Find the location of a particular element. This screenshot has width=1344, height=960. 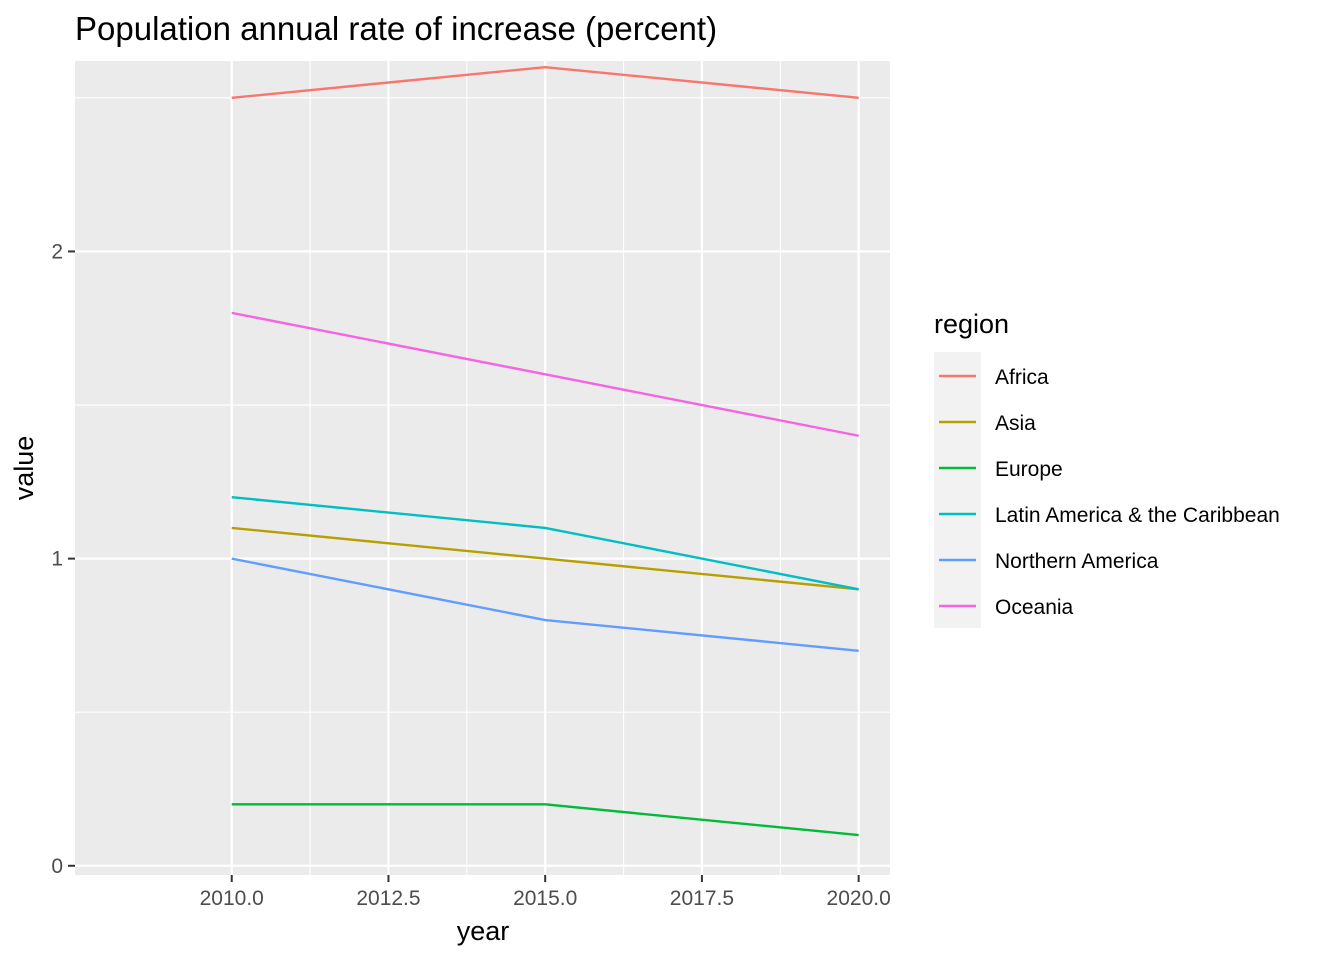

legend-label: Asia is located at coordinates (1015, 423).